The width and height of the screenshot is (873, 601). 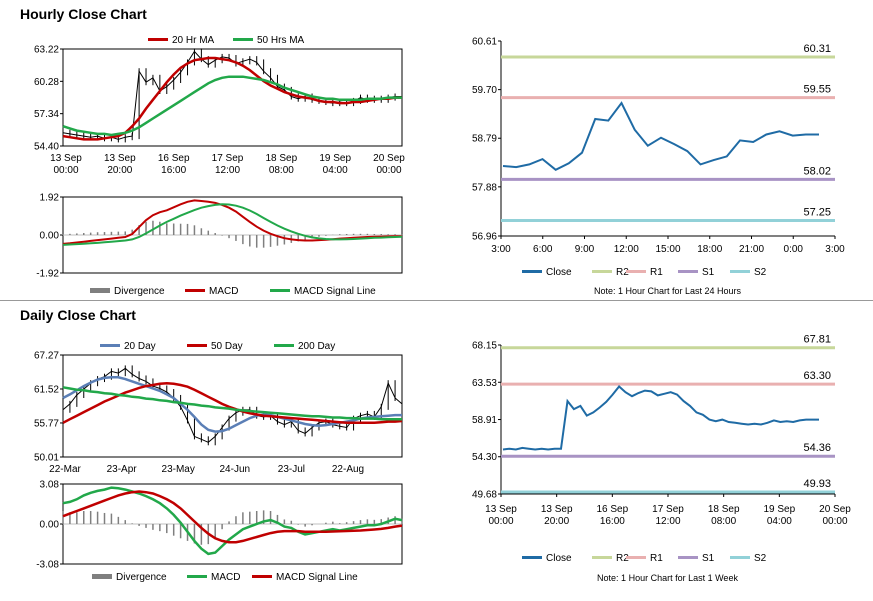 I want to click on daily-levels-x-tick-4: 18 Sep, so click(x=724, y=509).